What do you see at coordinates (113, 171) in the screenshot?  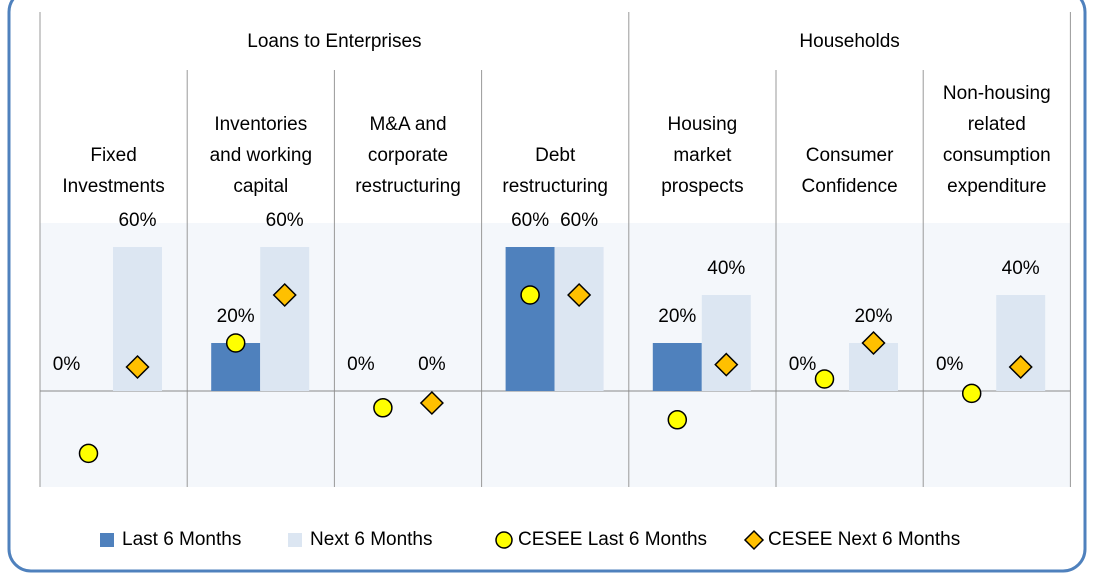 I see `category-label: Fixed Investments` at bounding box center [113, 171].